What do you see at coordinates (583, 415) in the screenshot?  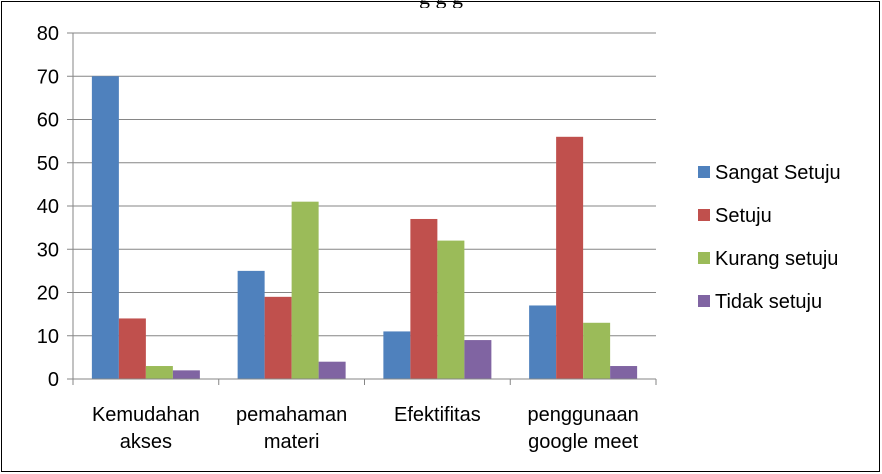 I see `category-label: penggunaan` at bounding box center [583, 415].